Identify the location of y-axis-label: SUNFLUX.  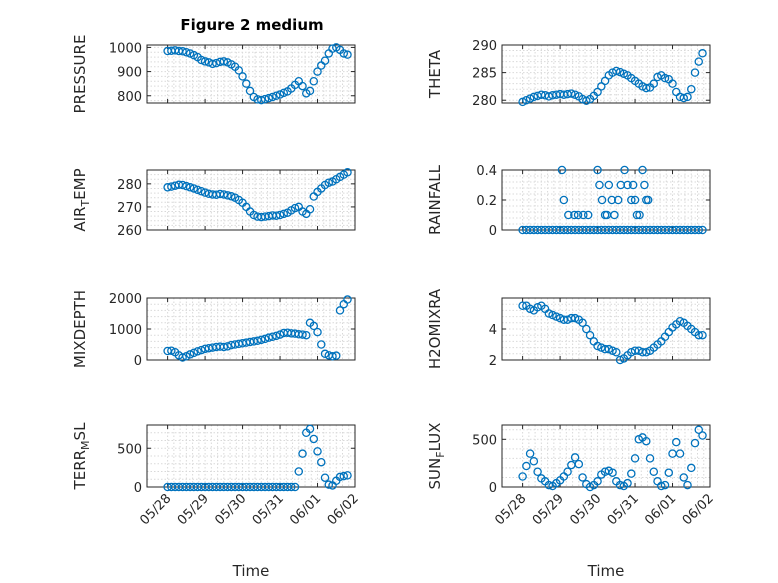
(436, 456).